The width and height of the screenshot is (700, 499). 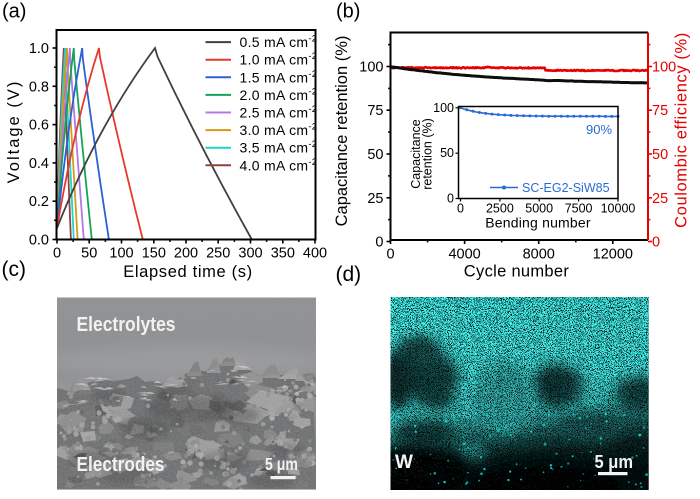 I want to click on svg-text: Elapsed time (s), so click(x=188, y=272).